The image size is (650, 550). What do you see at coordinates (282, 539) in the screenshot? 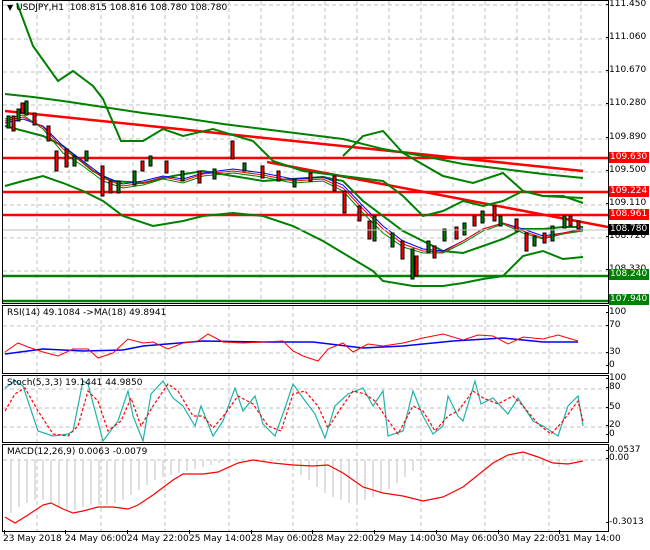
I see `time-label: 28 May 06:00` at bounding box center [282, 539].